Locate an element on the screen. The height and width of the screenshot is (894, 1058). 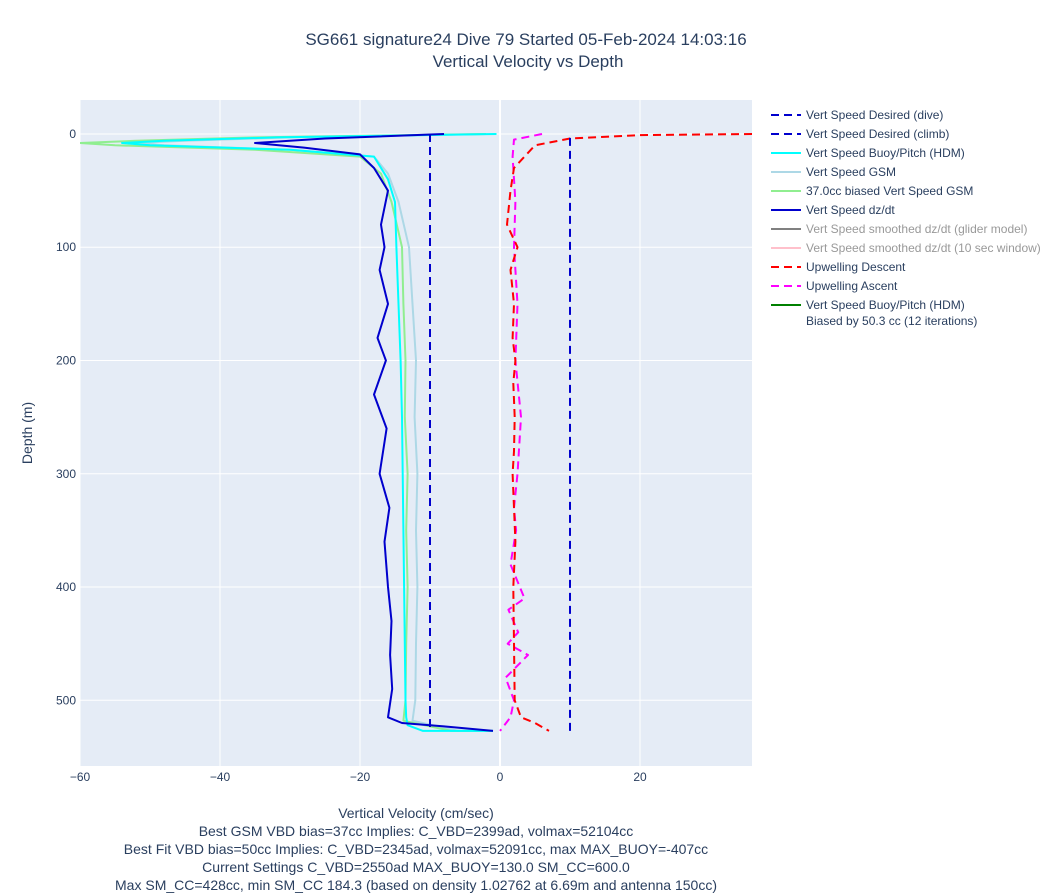
y-axis-title: Depth (m) is located at coordinates (27, 433).